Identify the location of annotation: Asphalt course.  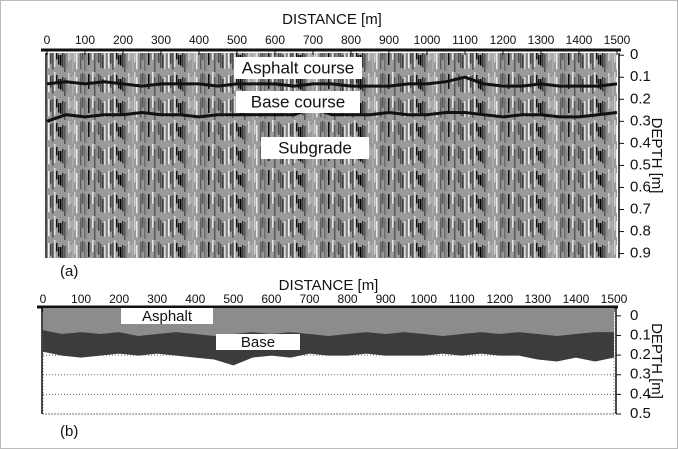
(298, 67).